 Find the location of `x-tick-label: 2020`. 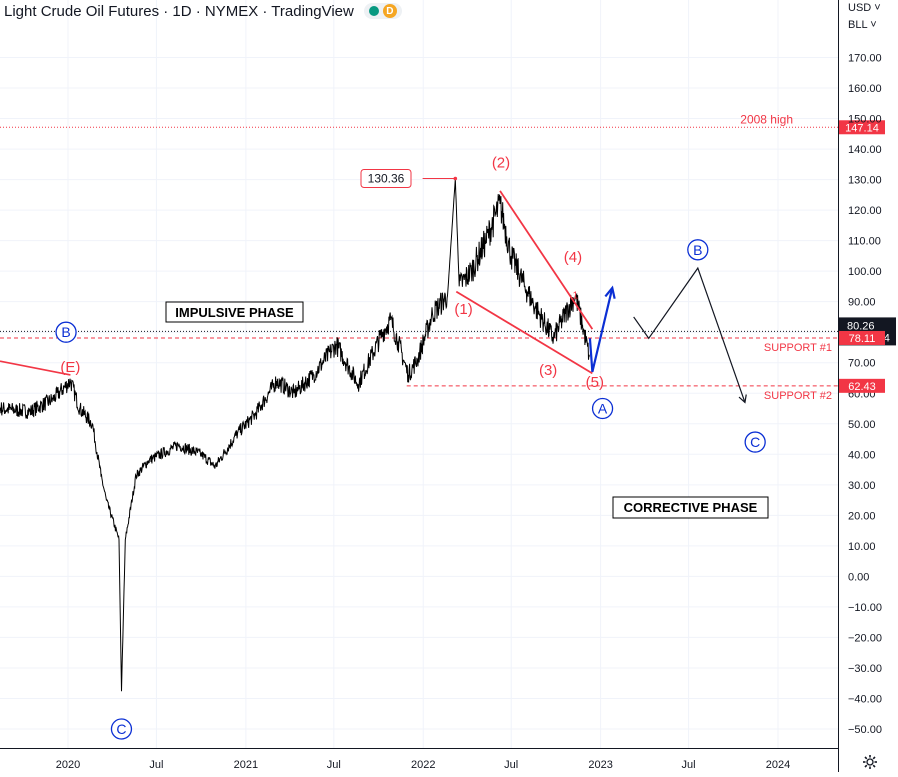

x-tick-label: 2020 is located at coordinates (68, 765).